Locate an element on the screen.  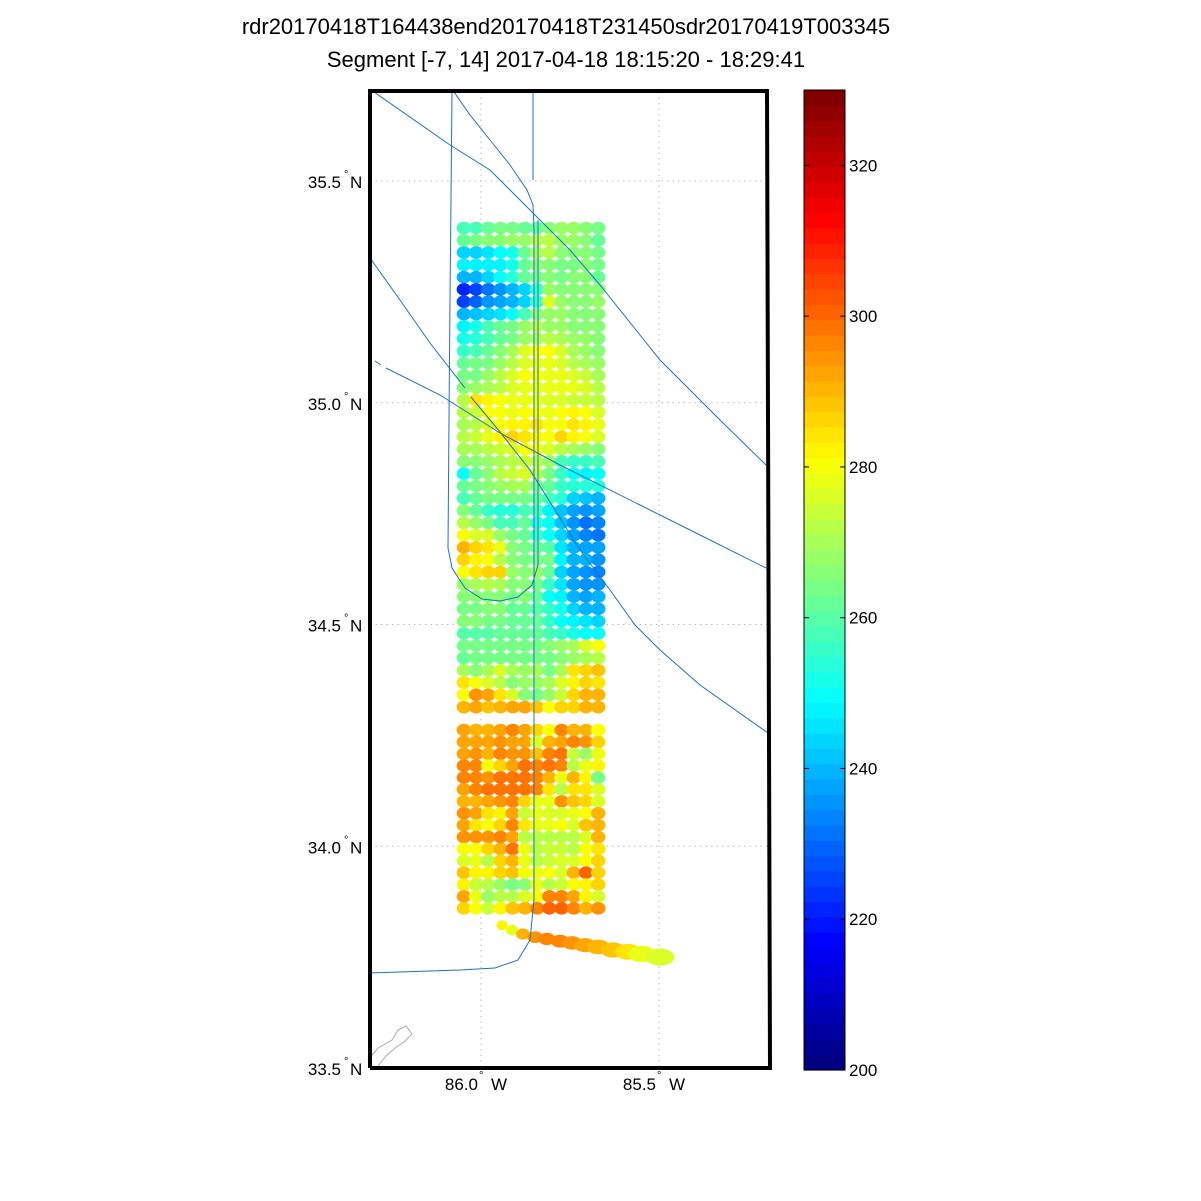
lon-tick-label: 85.5 is located at coordinates (639, 1084).